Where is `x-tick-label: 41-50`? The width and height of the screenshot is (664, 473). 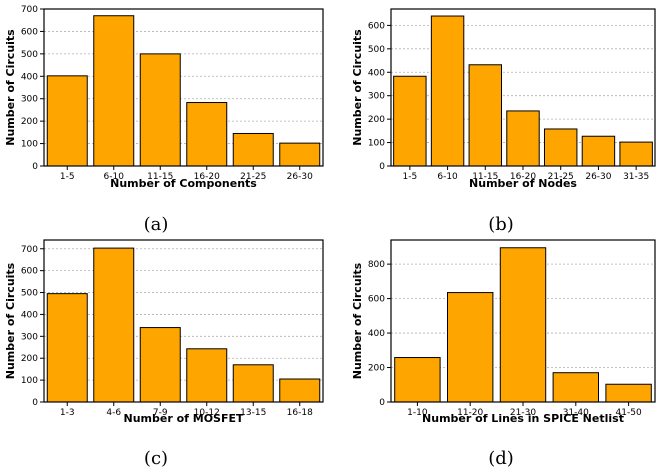
x-tick-label: 41-50 is located at coordinates (629, 413).